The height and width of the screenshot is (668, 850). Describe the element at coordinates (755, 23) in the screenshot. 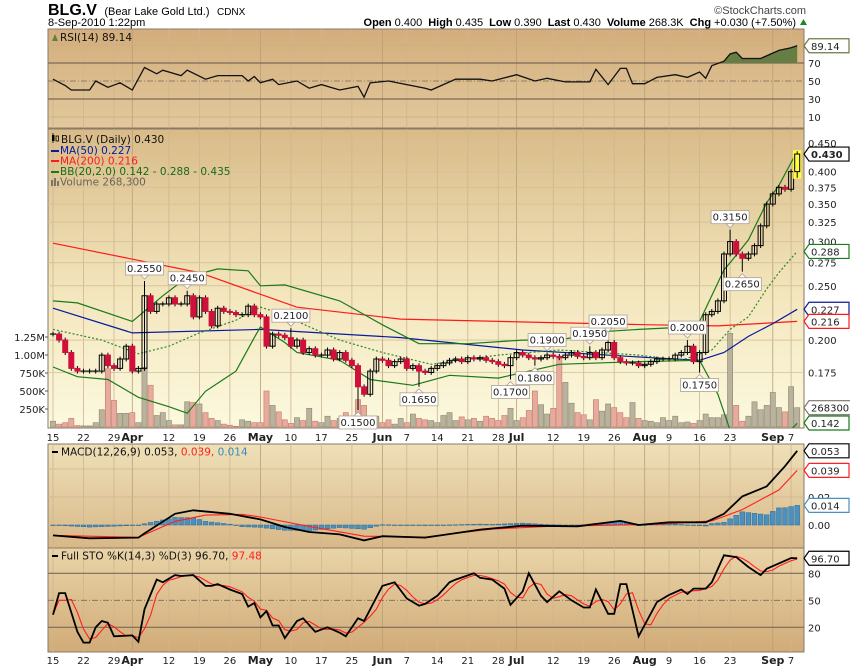

I see `quote-value: +0.030 (+7.50%)` at that location.